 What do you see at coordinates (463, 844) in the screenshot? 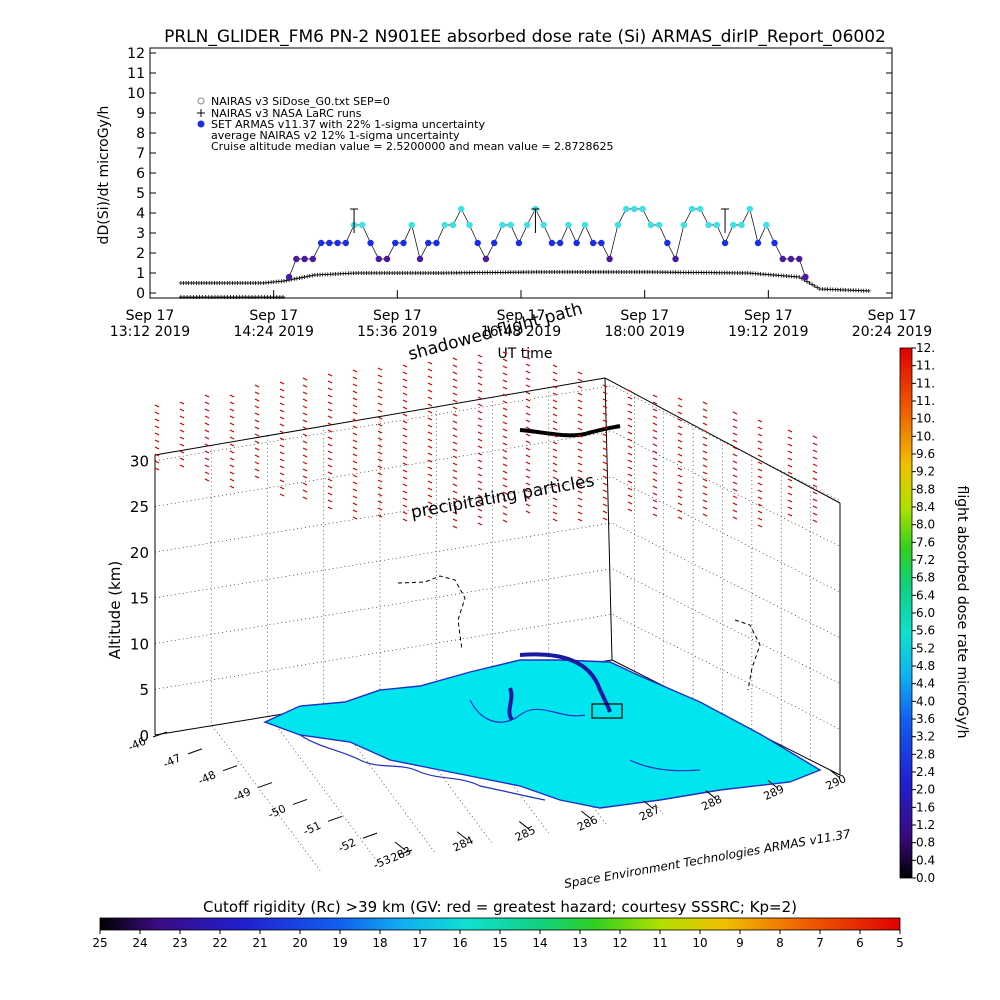
I see `longitude-tick-label: 284` at bounding box center [463, 844].